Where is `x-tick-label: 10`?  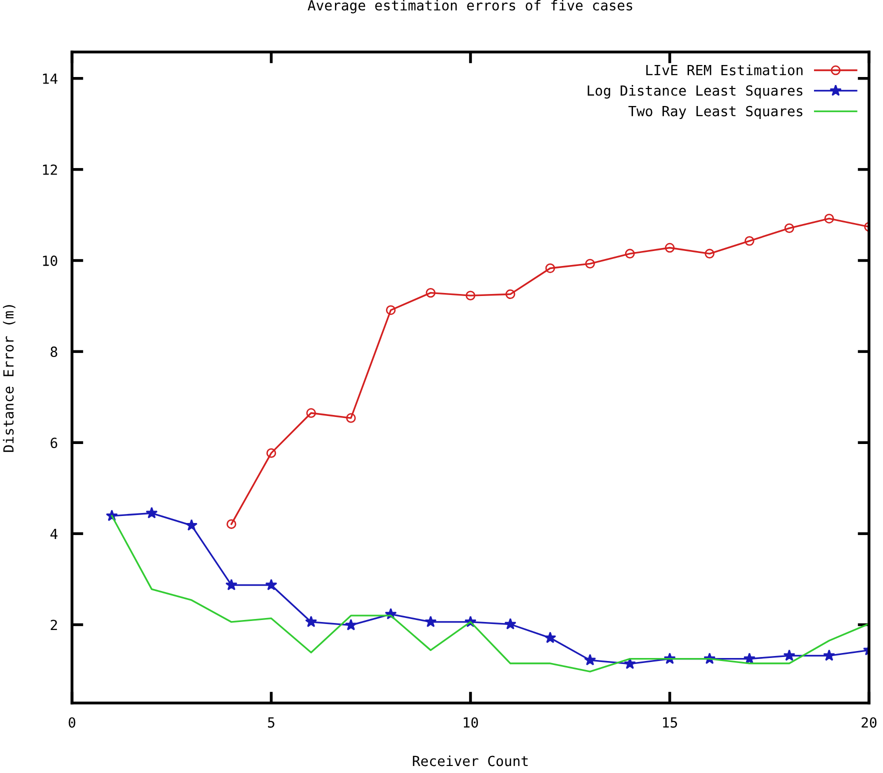
x-tick-label: 10 is located at coordinates (471, 722).